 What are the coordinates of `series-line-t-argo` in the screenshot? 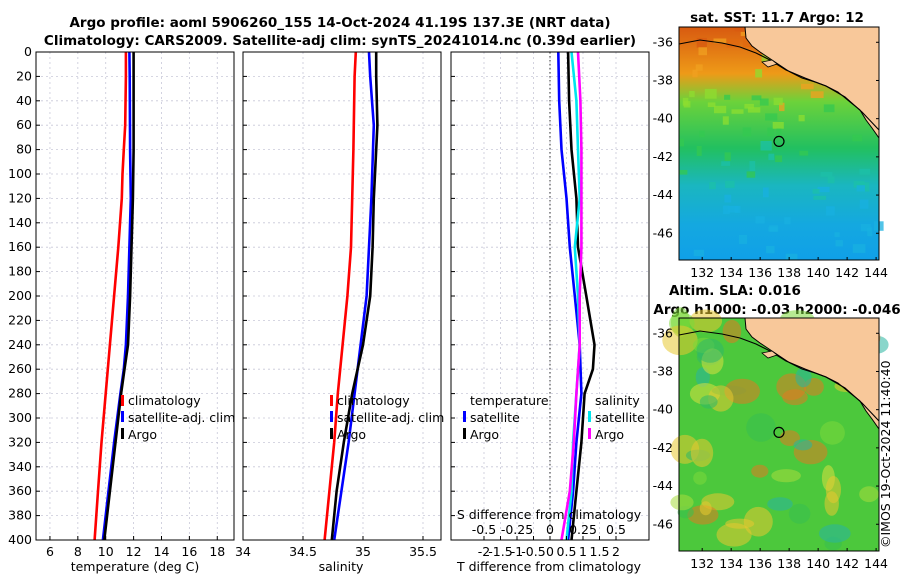 It's located at (581, 296).